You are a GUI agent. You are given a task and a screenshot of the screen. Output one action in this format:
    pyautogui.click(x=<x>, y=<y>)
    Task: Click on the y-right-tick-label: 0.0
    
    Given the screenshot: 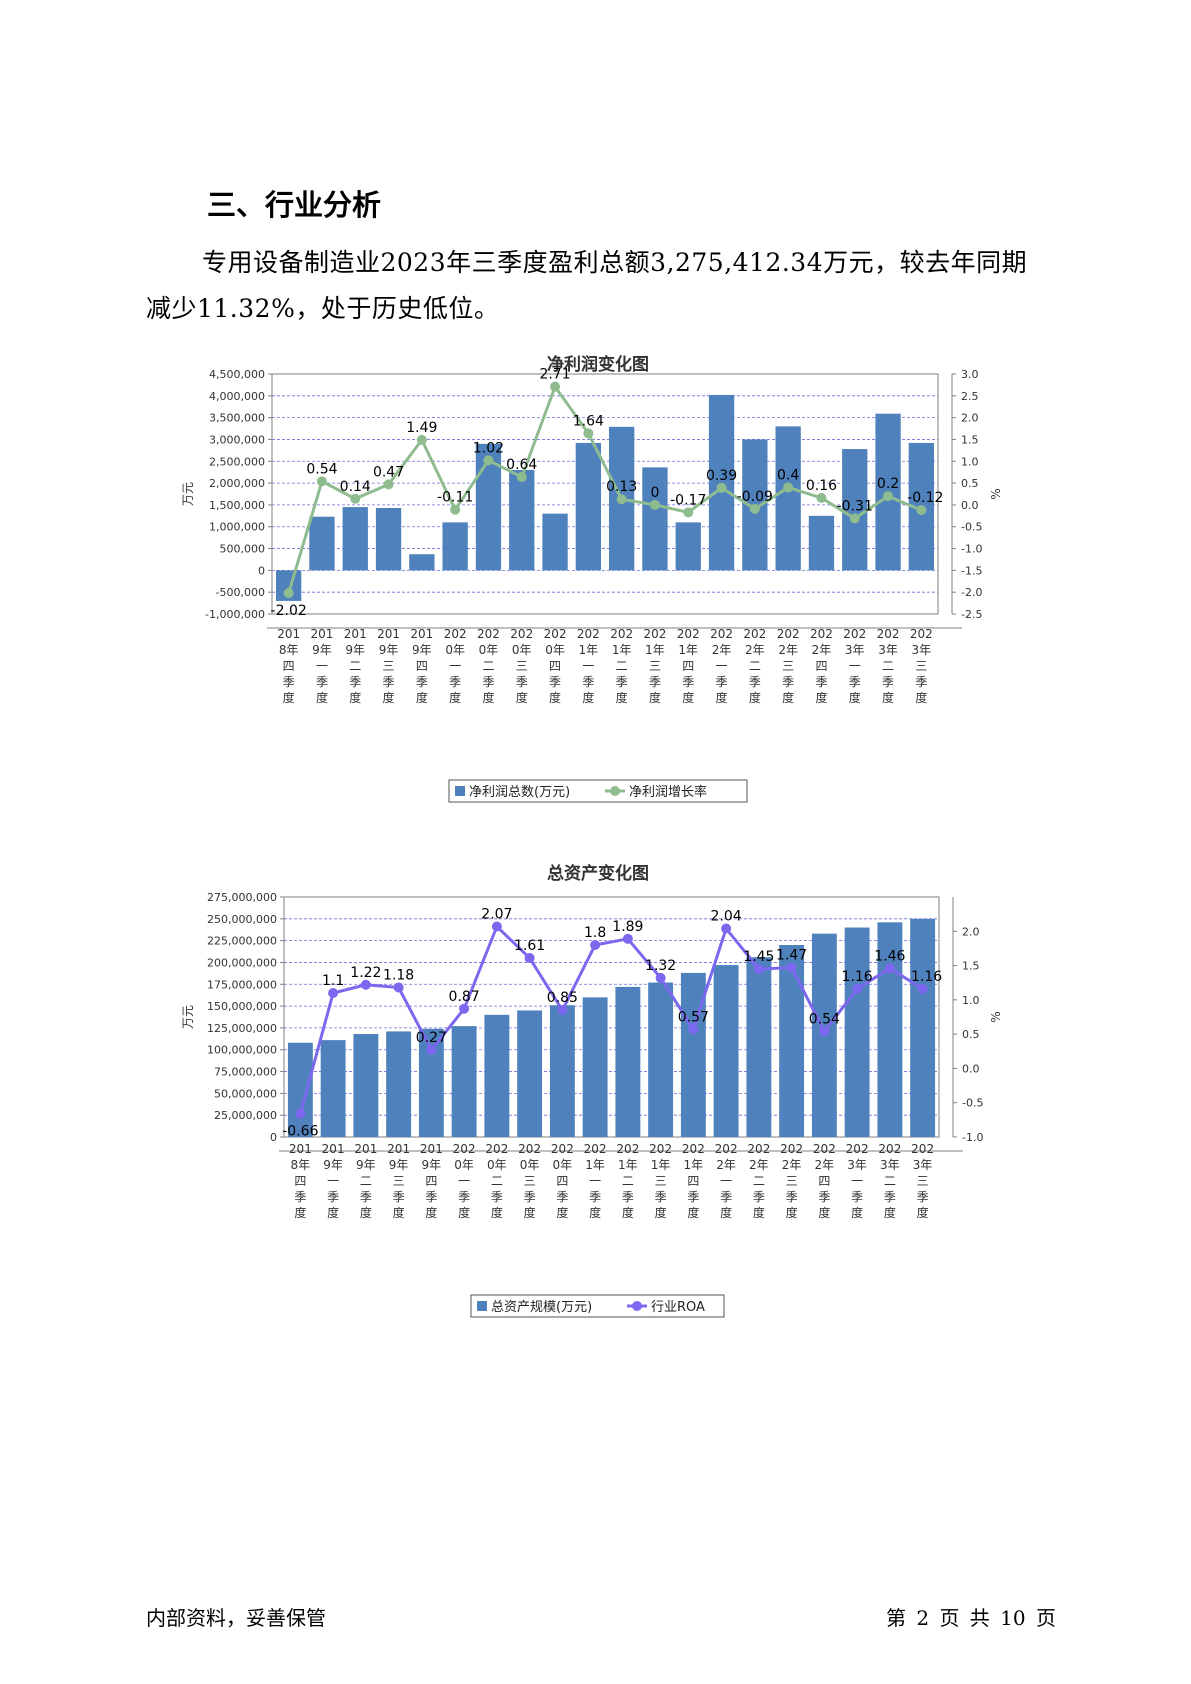 What is the action you would take?
    pyautogui.click(x=970, y=505)
    